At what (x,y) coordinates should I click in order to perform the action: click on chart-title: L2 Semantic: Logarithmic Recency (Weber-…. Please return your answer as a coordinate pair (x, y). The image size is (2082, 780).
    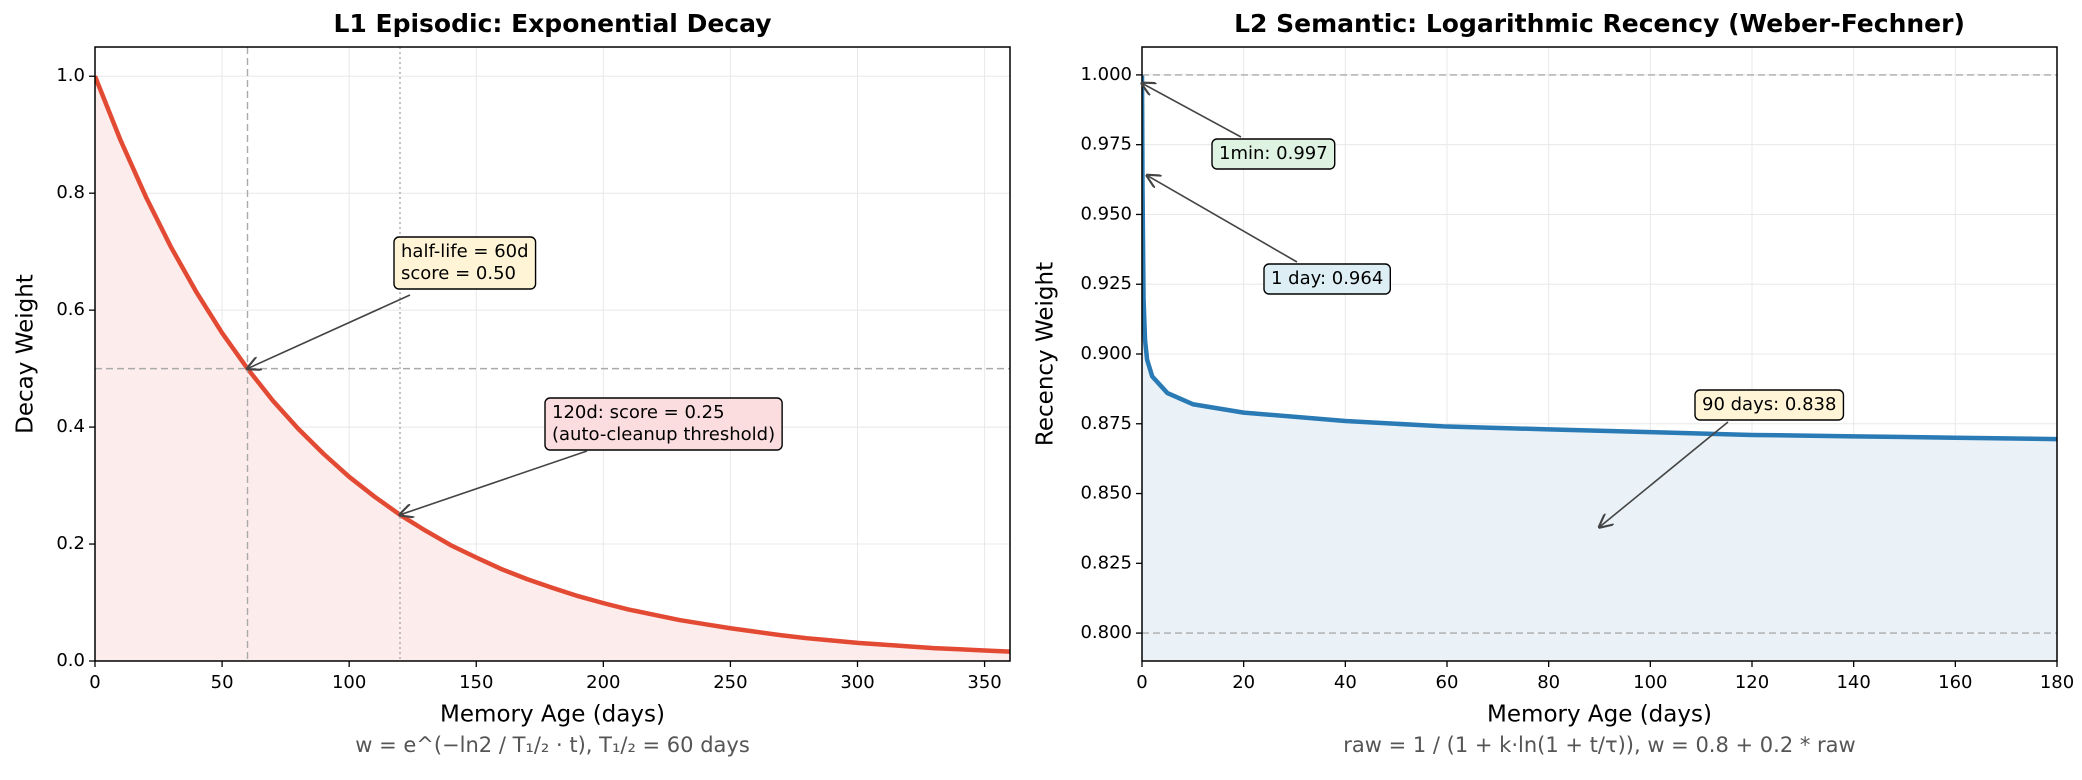
    Looking at the image, I should click on (1599, 23).